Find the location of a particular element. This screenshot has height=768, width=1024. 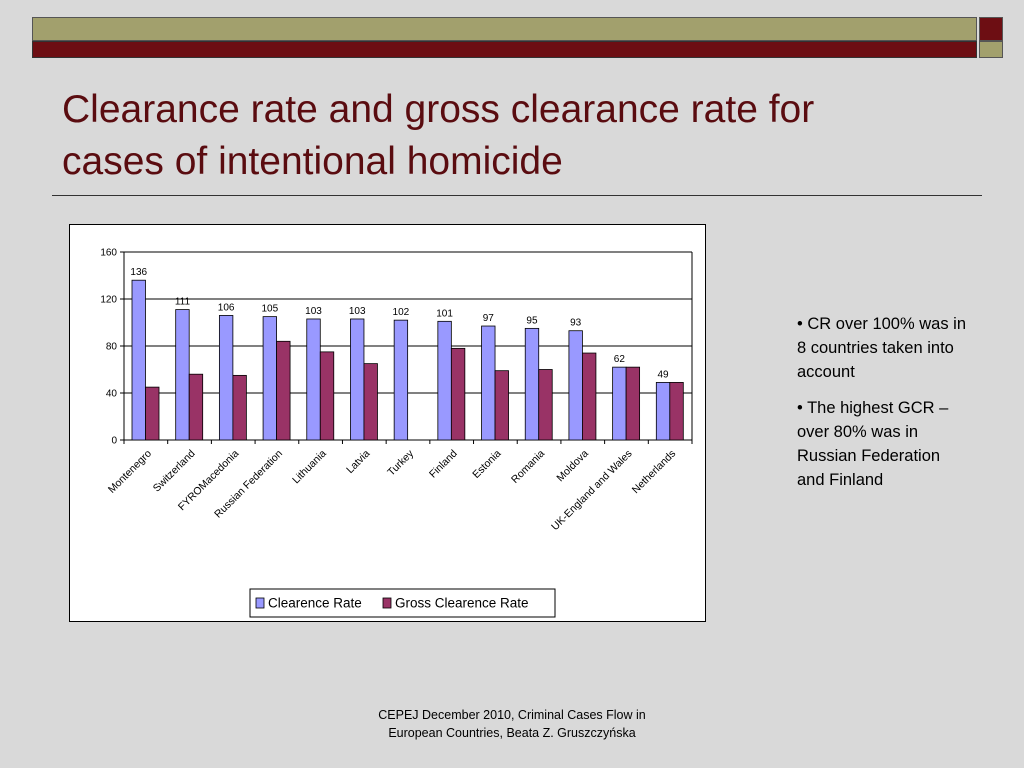

data-label: 136 is located at coordinates (138, 272).